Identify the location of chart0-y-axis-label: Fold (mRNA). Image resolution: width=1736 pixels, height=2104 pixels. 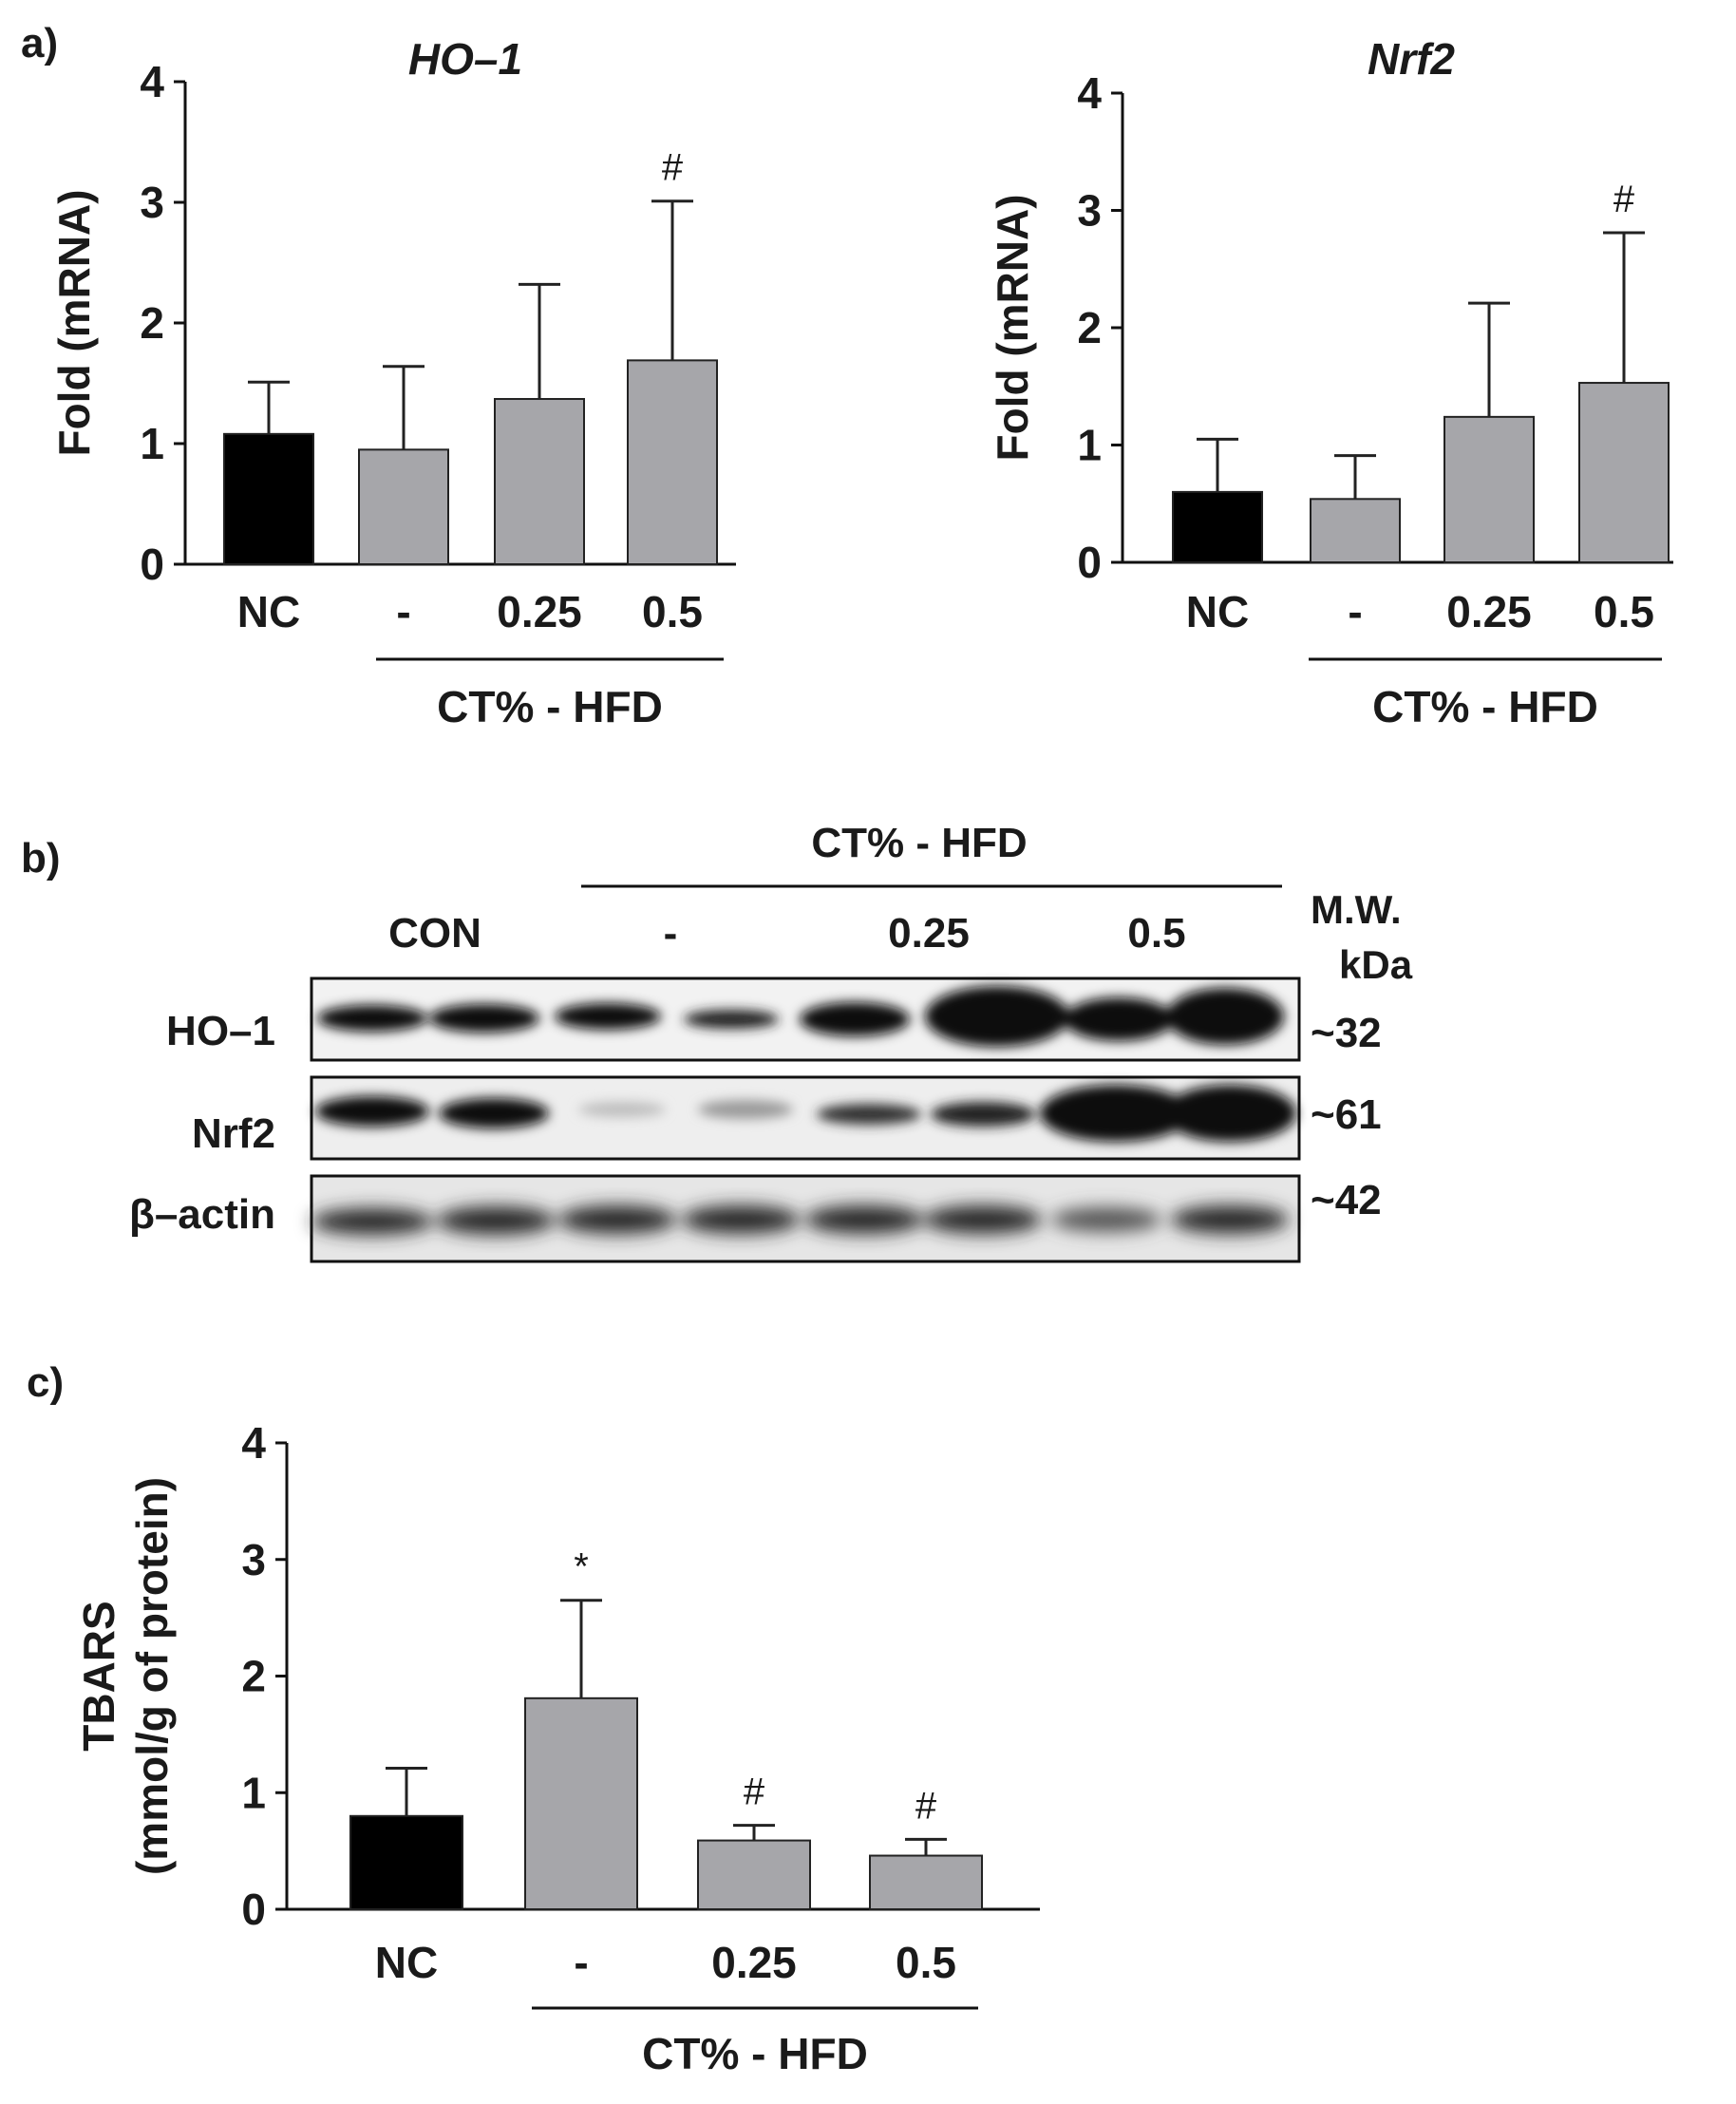
(74, 322).